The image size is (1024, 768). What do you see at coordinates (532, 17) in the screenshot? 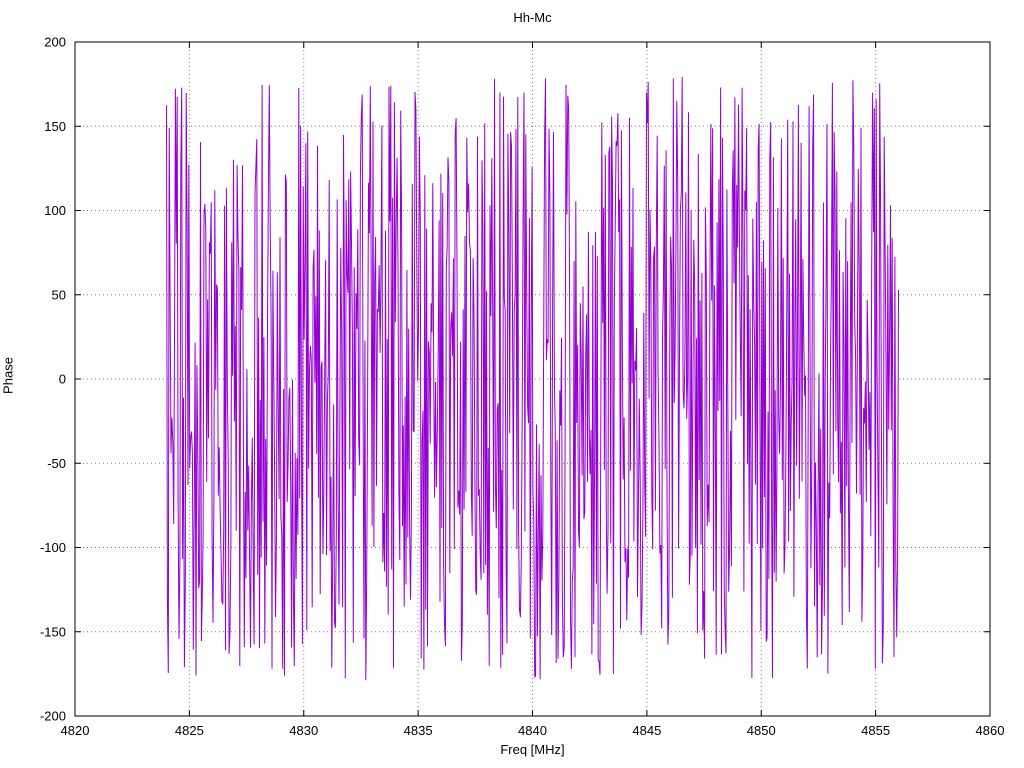
I see `chart-title: Hh-Mc` at bounding box center [532, 17].